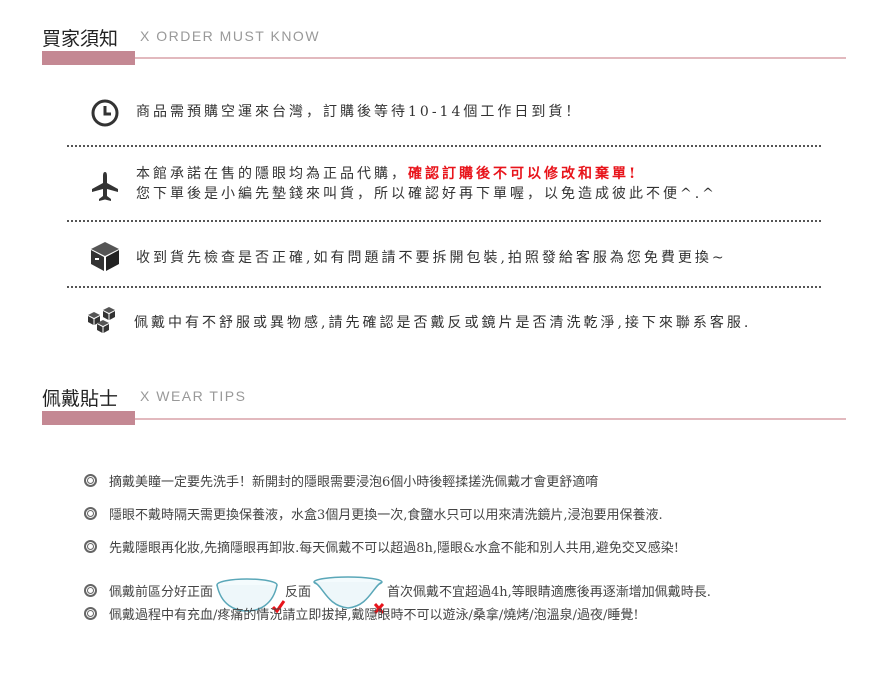 The width and height of the screenshot is (880, 679). I want to click on notice-authentic-text: 本館承諾在售的隱眼均為正品代購，, so click(272, 174).